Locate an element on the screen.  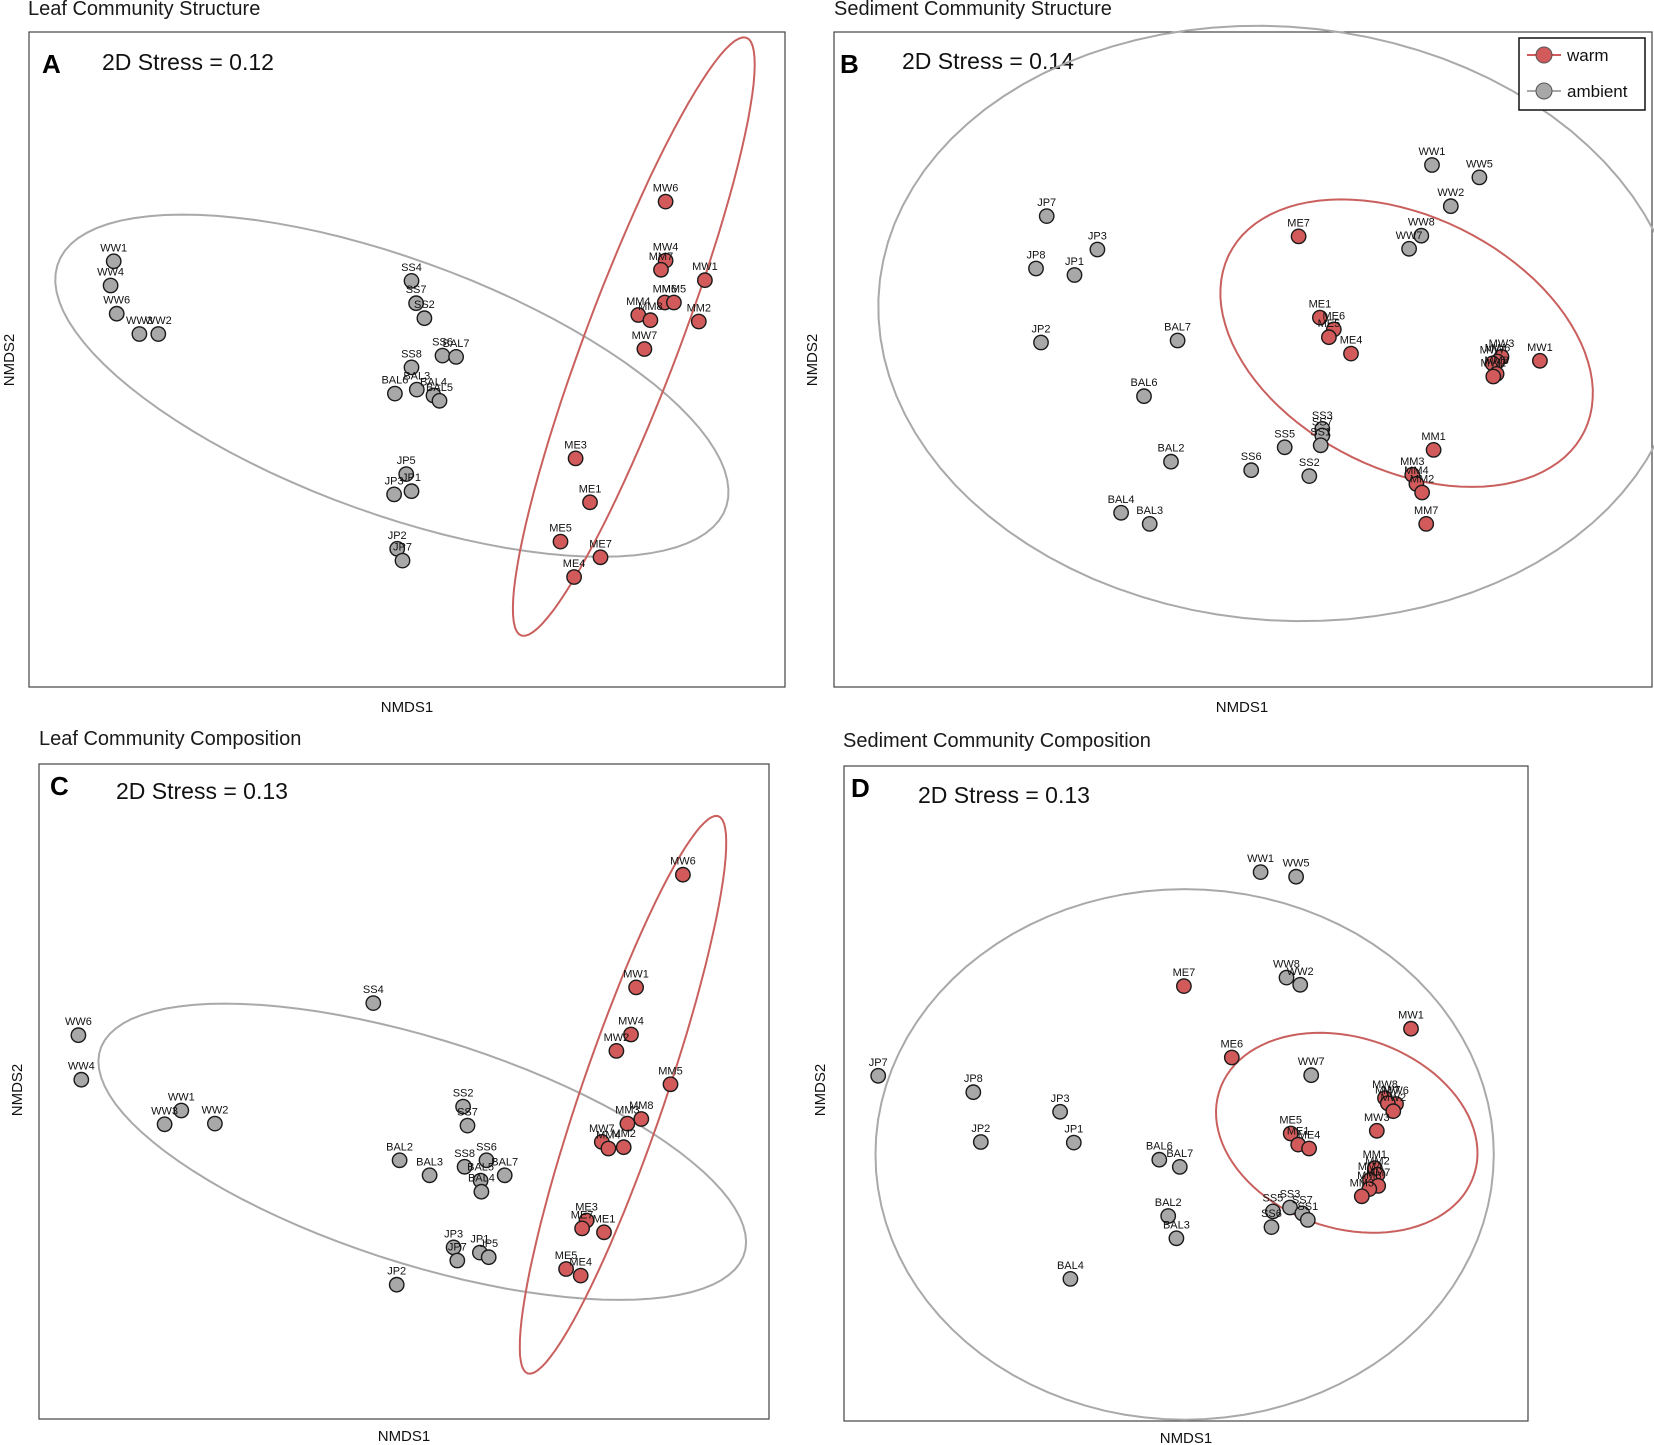
panel-d-point-ss1 is located at coordinates (1307, 1220).